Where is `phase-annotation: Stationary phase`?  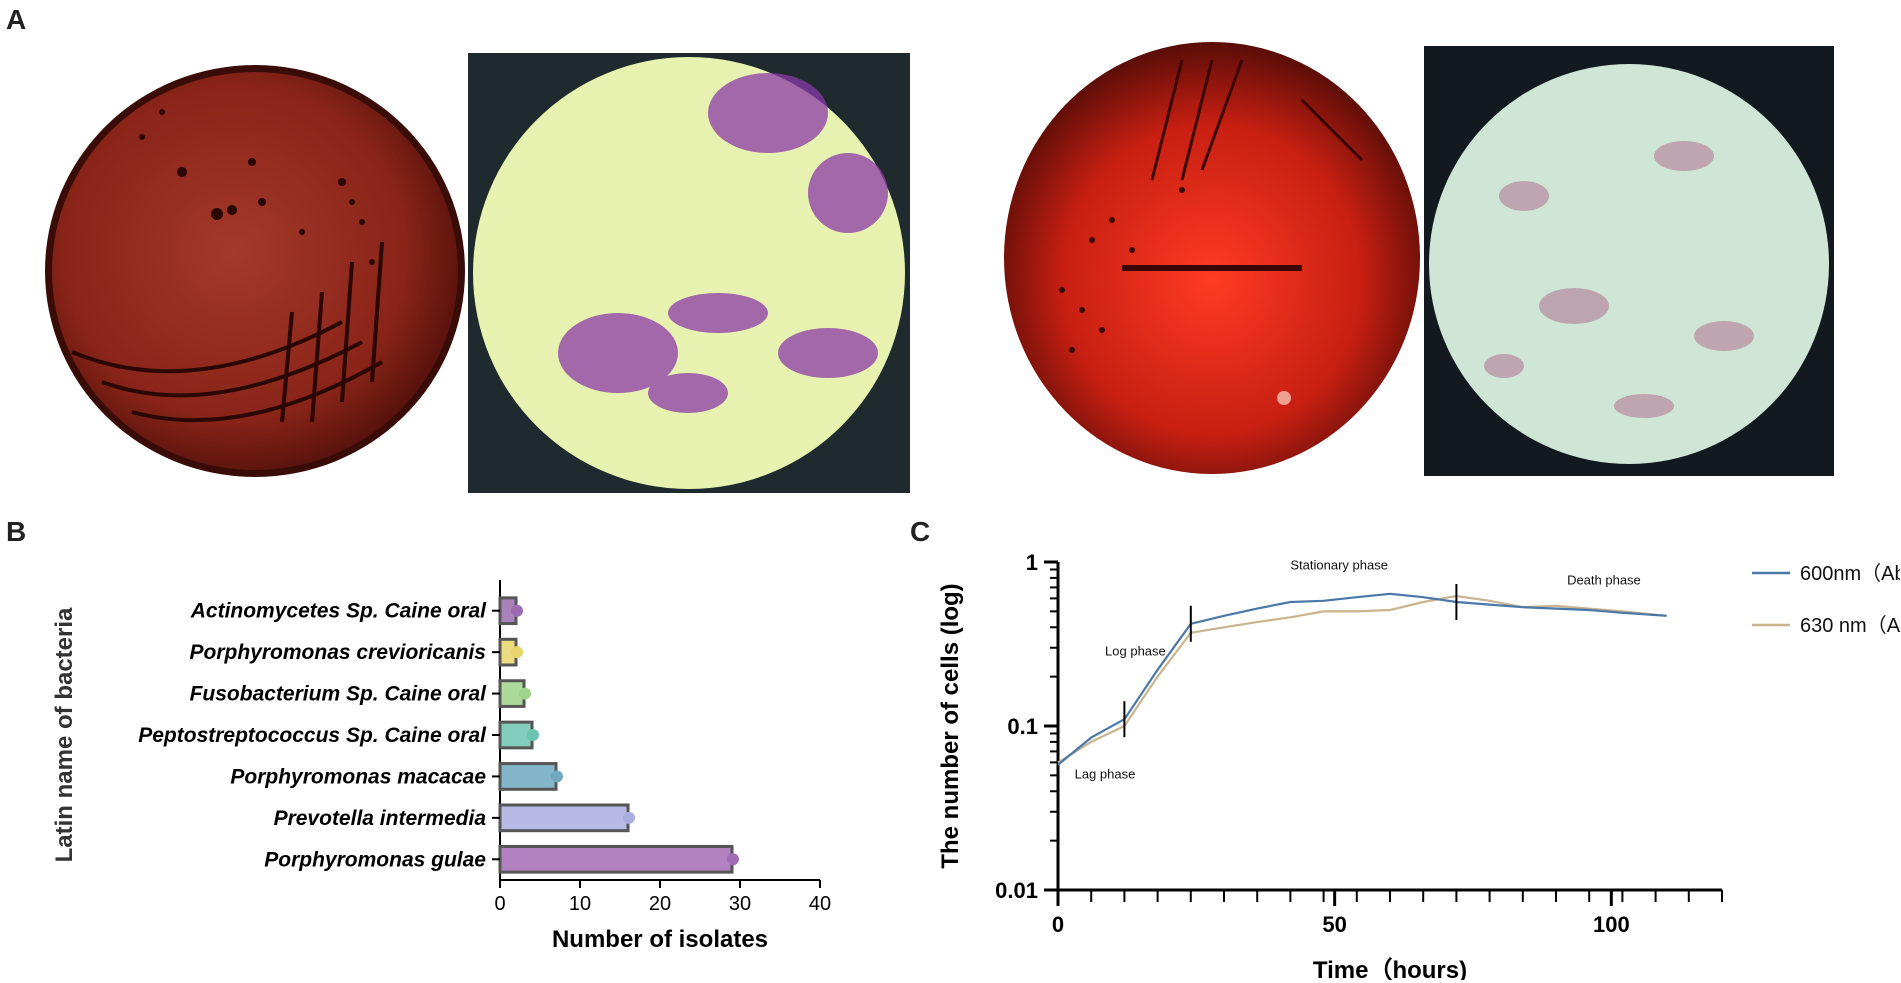 phase-annotation: Stationary phase is located at coordinates (1339, 565).